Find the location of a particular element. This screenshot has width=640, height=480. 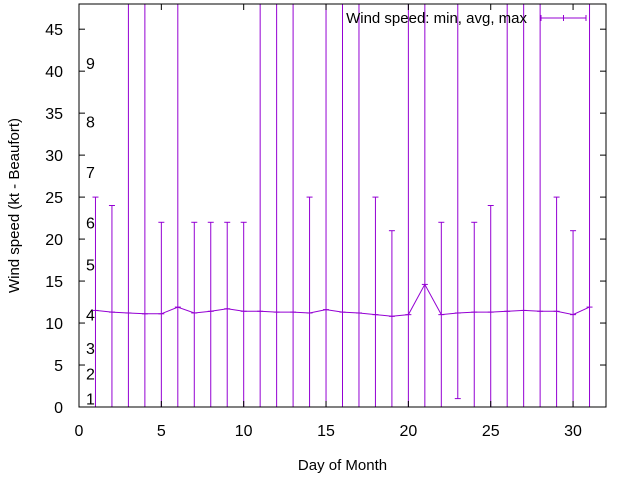

y-tick-label: 0 is located at coordinates (58, 408).